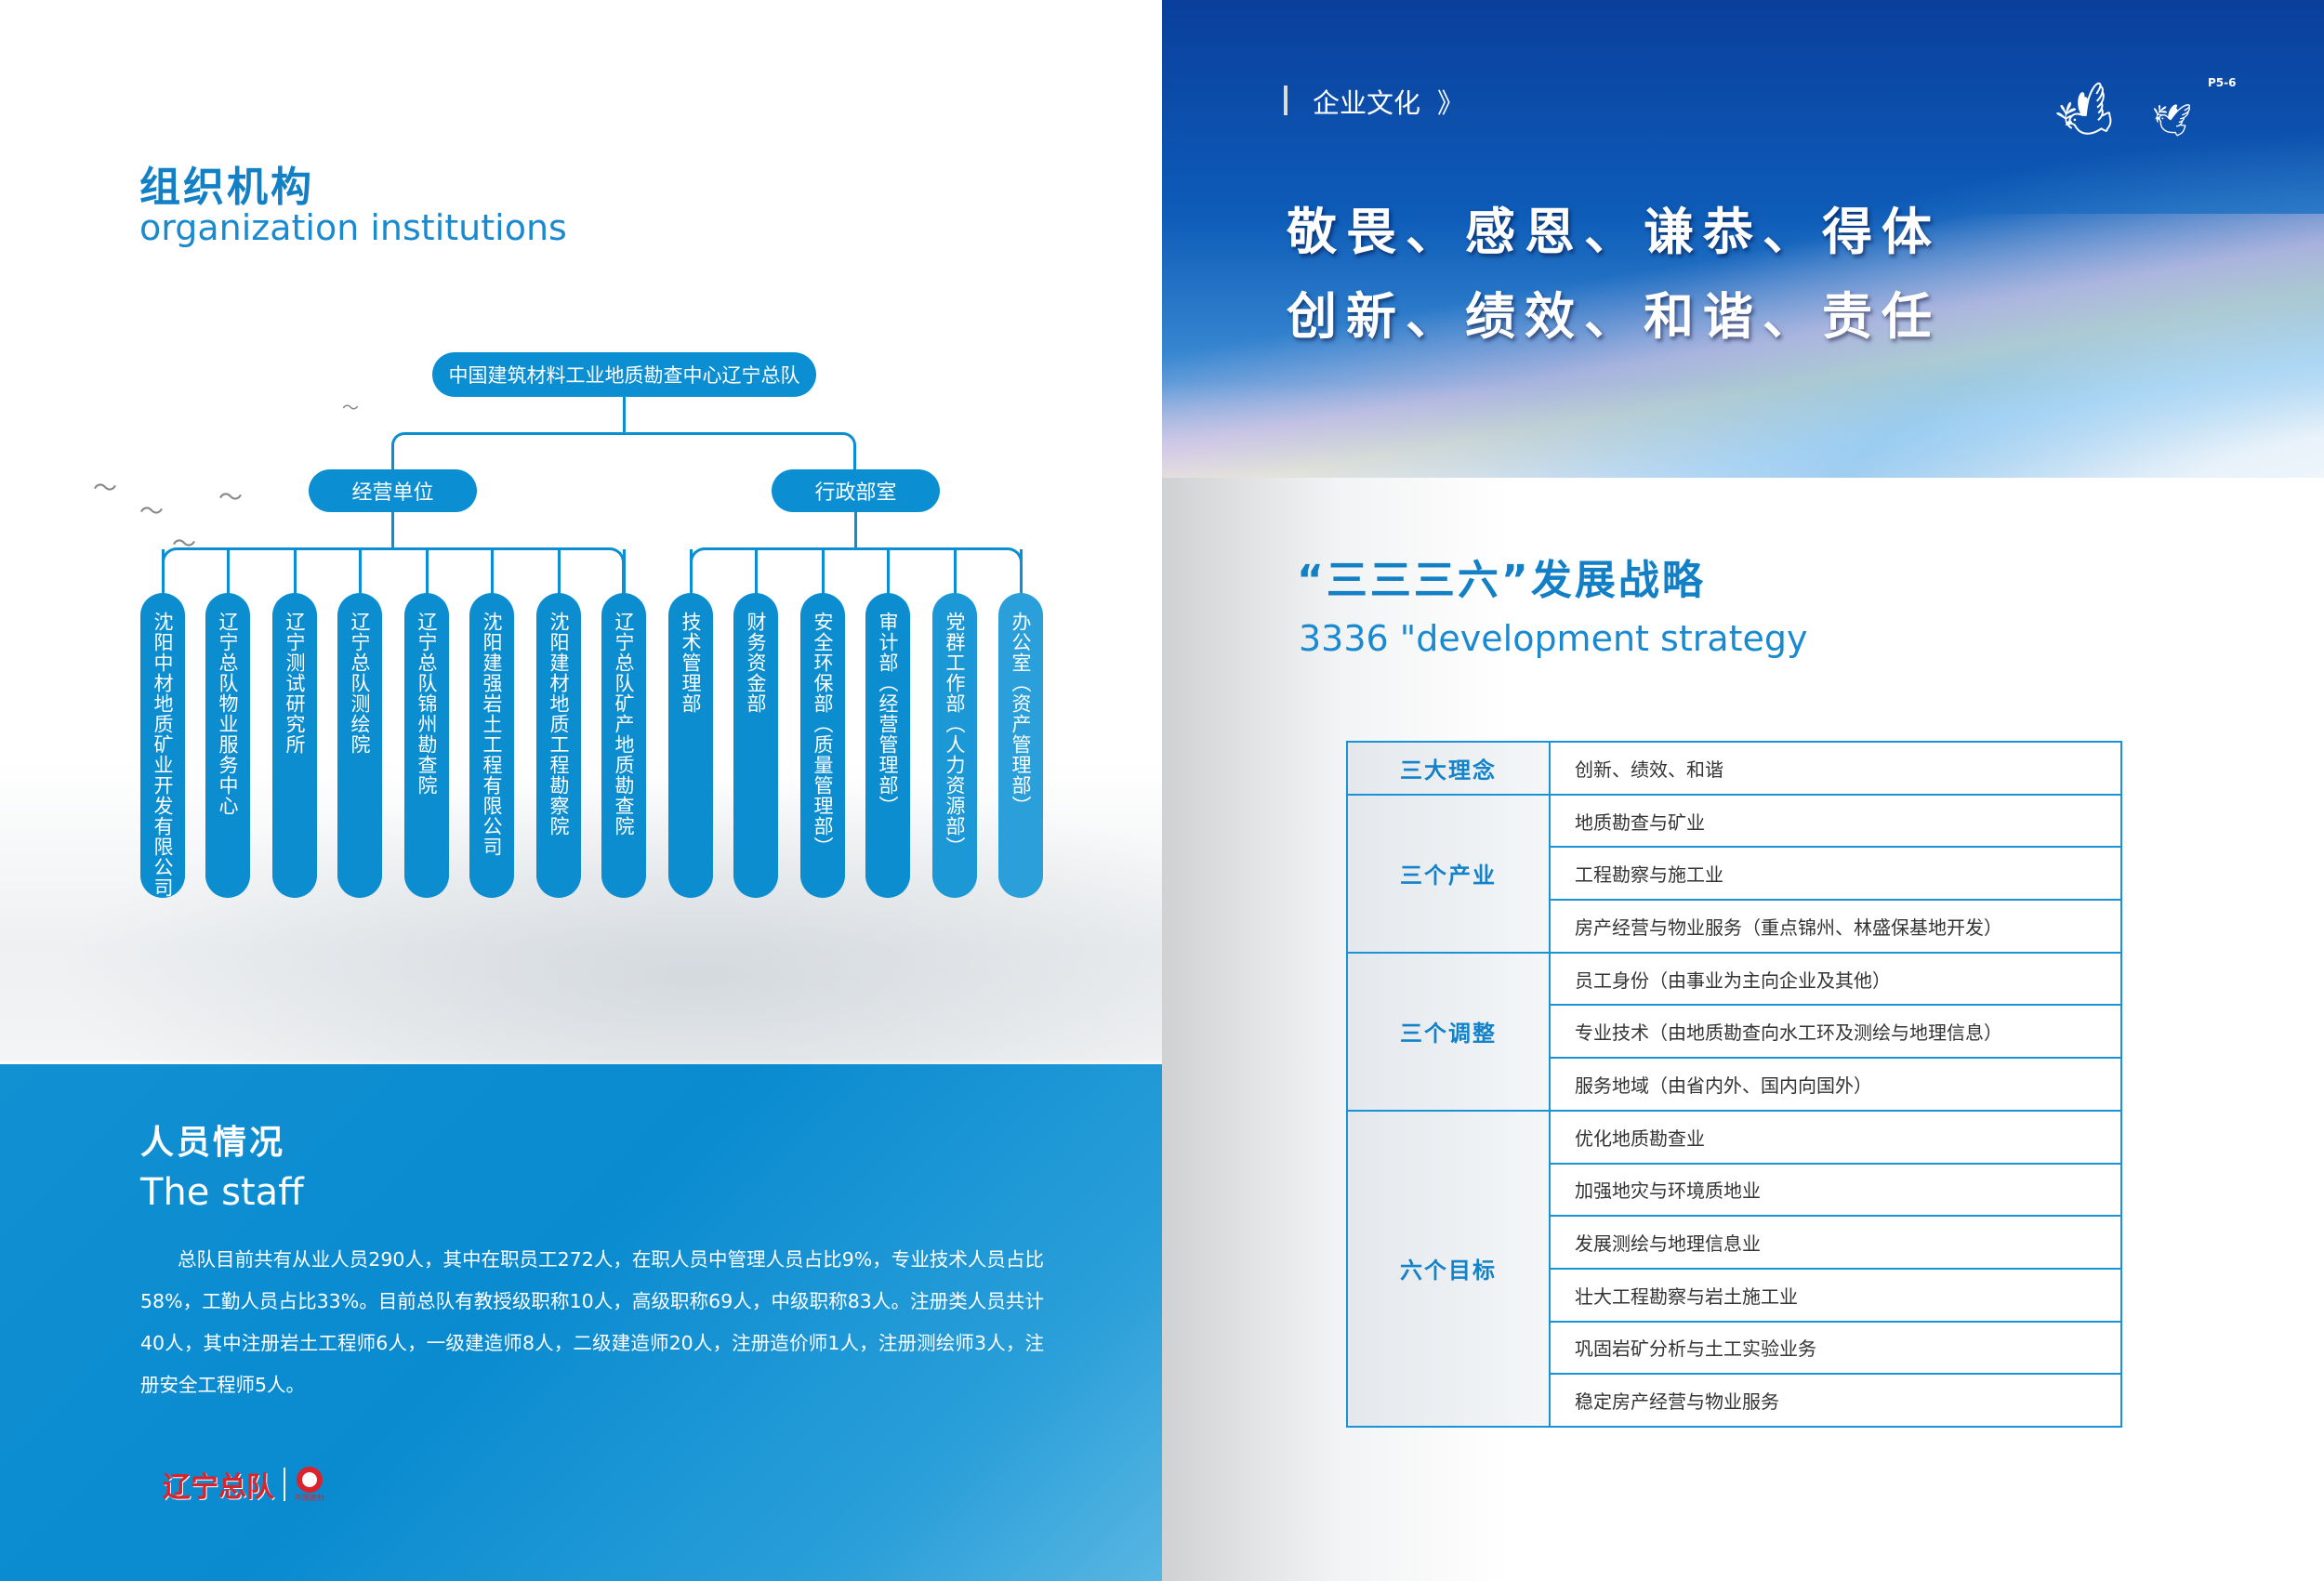  Describe the element at coordinates (222, 1192) in the screenshot. I see `staff-title-en: The staff` at that location.